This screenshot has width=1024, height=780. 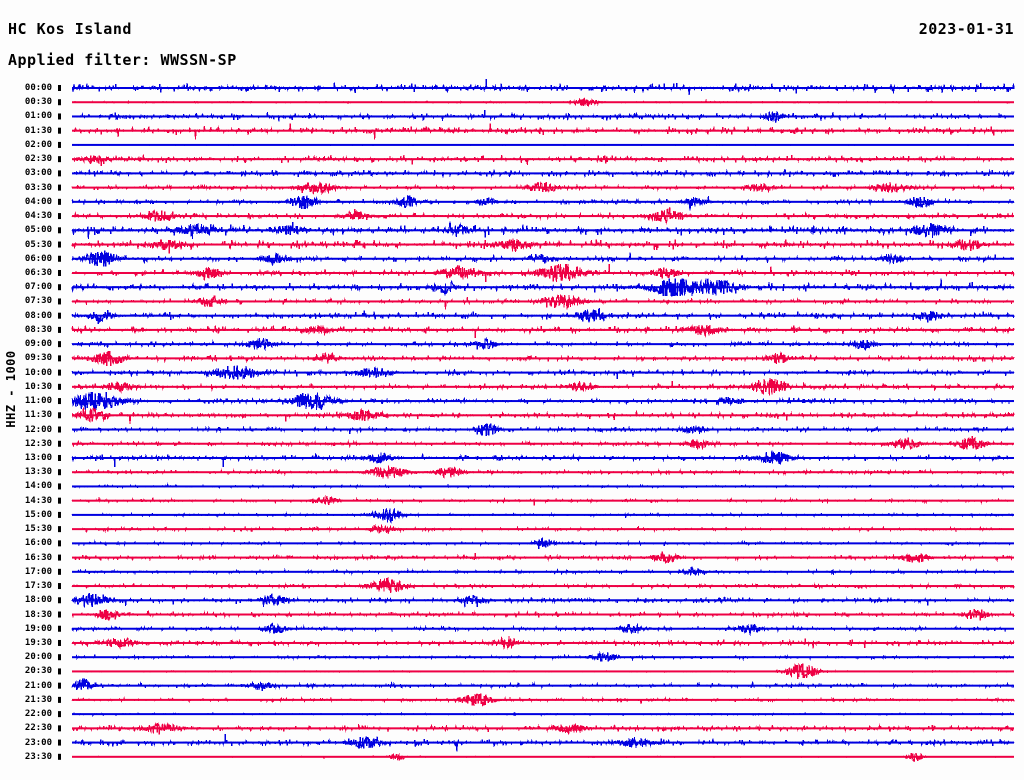 I want to click on time-label: 12:30, so click(x=38, y=443).